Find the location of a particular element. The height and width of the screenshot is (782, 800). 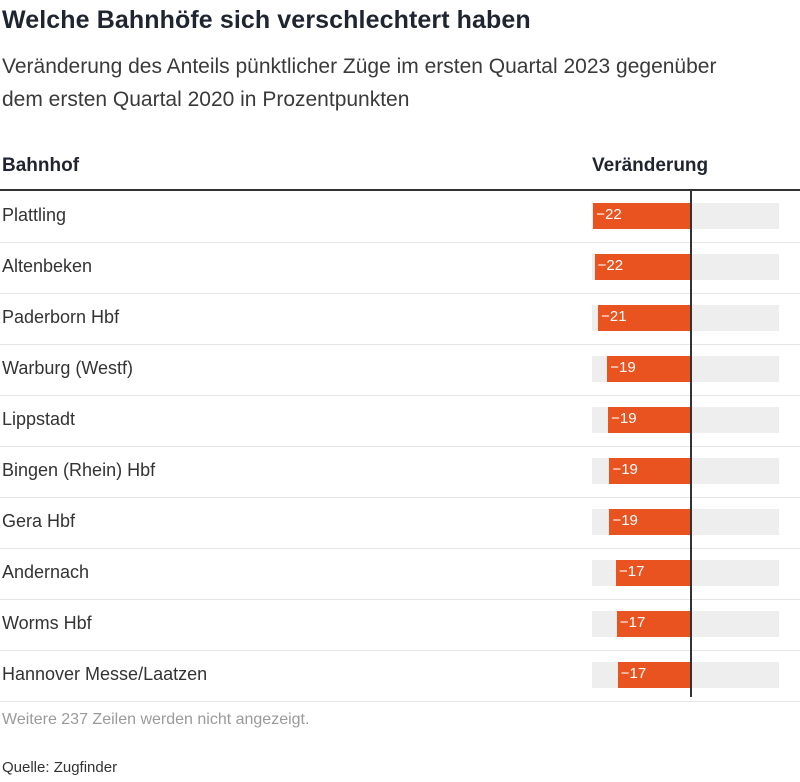

station-name: Andernach is located at coordinates (46, 572).